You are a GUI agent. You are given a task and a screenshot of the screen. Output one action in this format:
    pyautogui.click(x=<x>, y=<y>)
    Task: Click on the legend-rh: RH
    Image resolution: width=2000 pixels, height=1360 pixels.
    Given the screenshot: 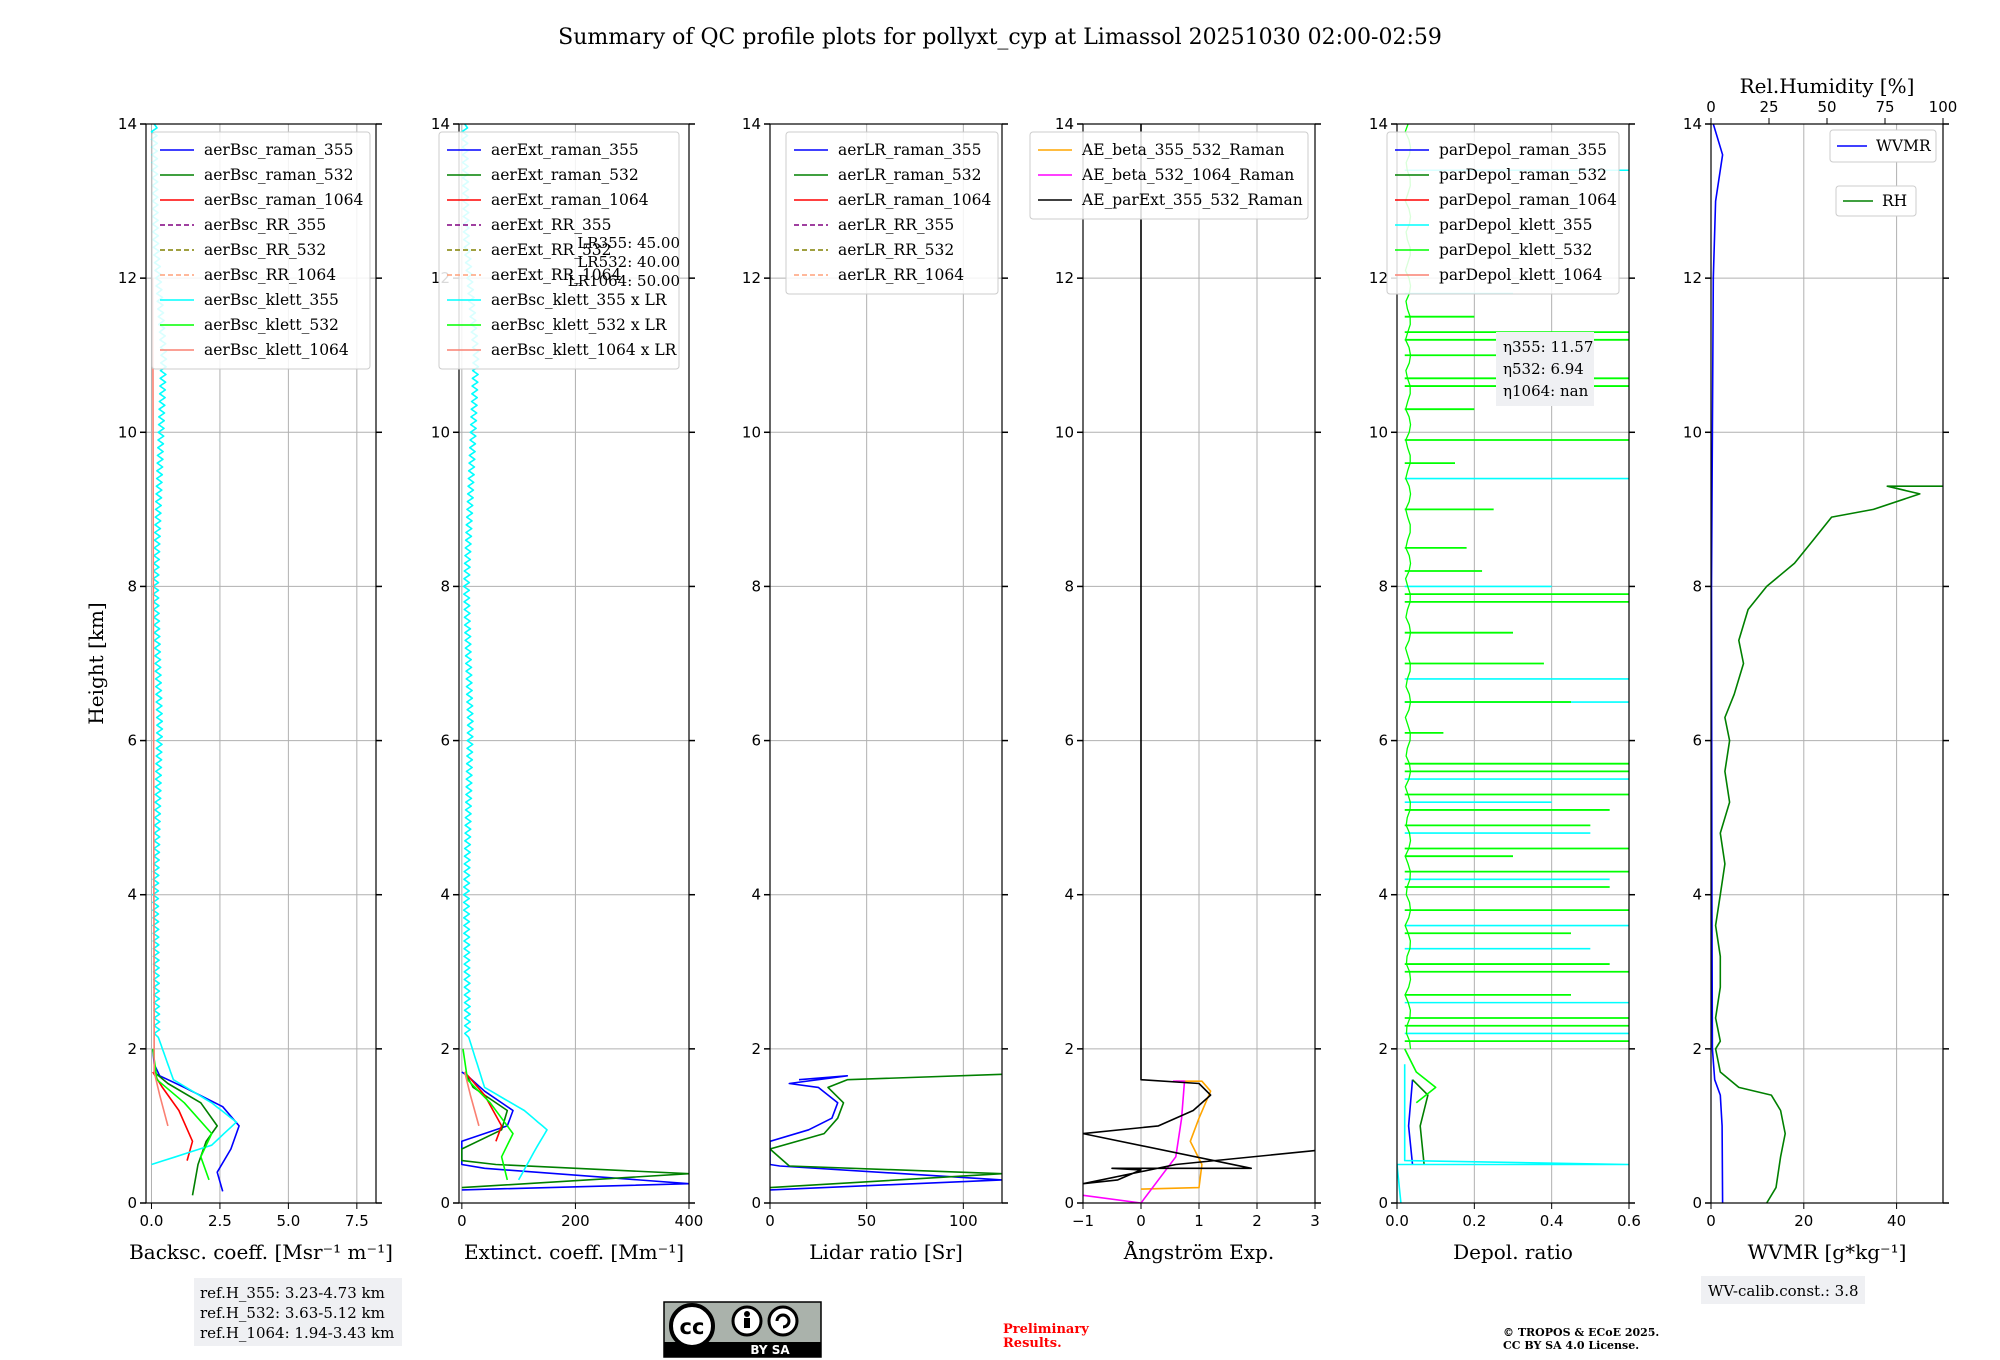 What is the action you would take?
    pyautogui.click(x=1876, y=201)
    